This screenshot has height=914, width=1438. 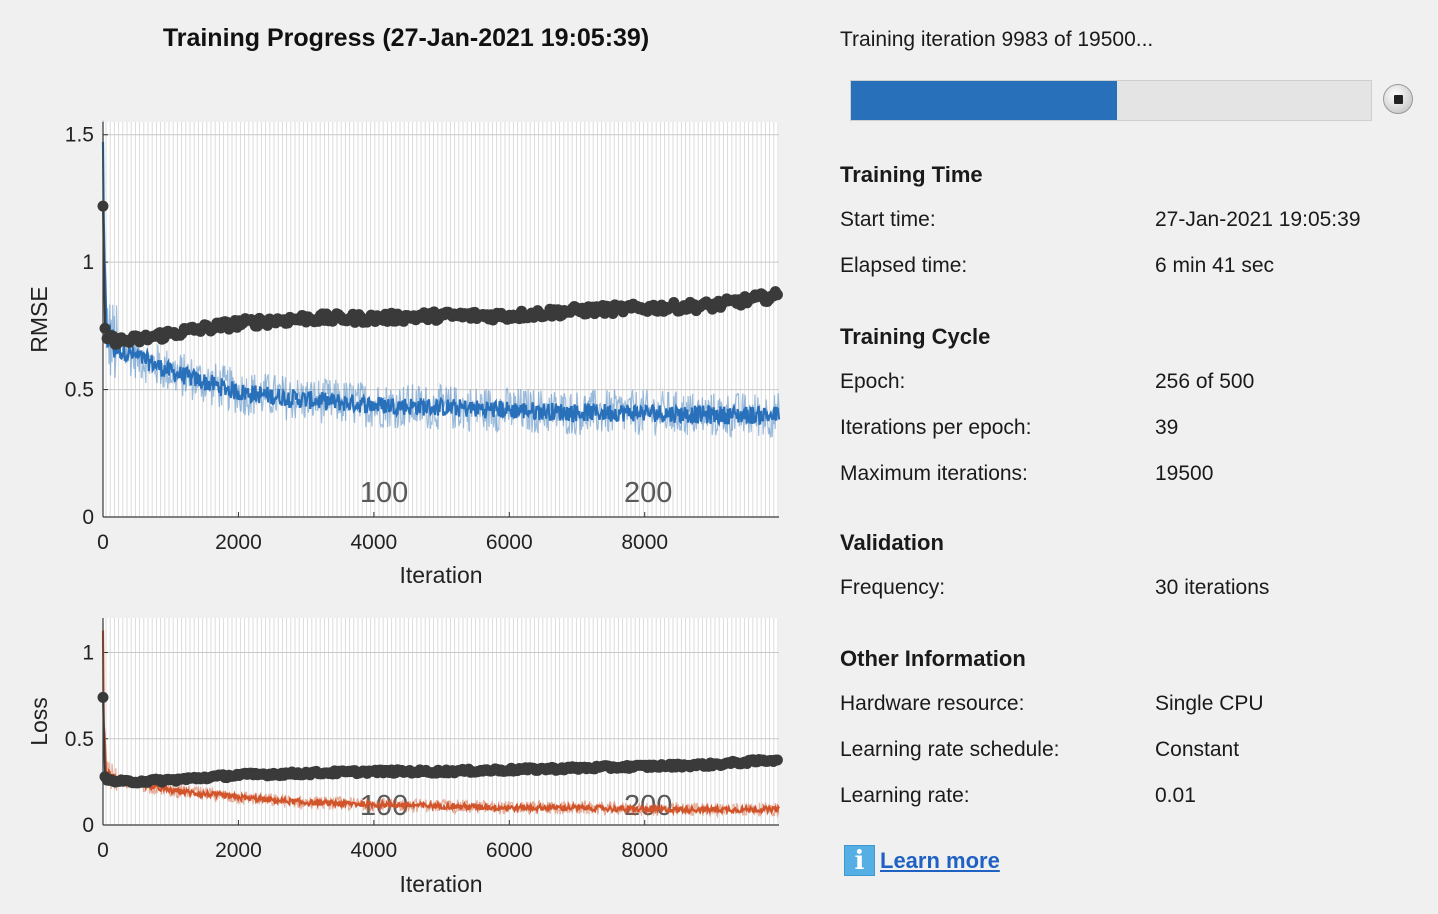 What do you see at coordinates (648, 493) in the screenshot?
I see `epoch-label: 200` at bounding box center [648, 493].